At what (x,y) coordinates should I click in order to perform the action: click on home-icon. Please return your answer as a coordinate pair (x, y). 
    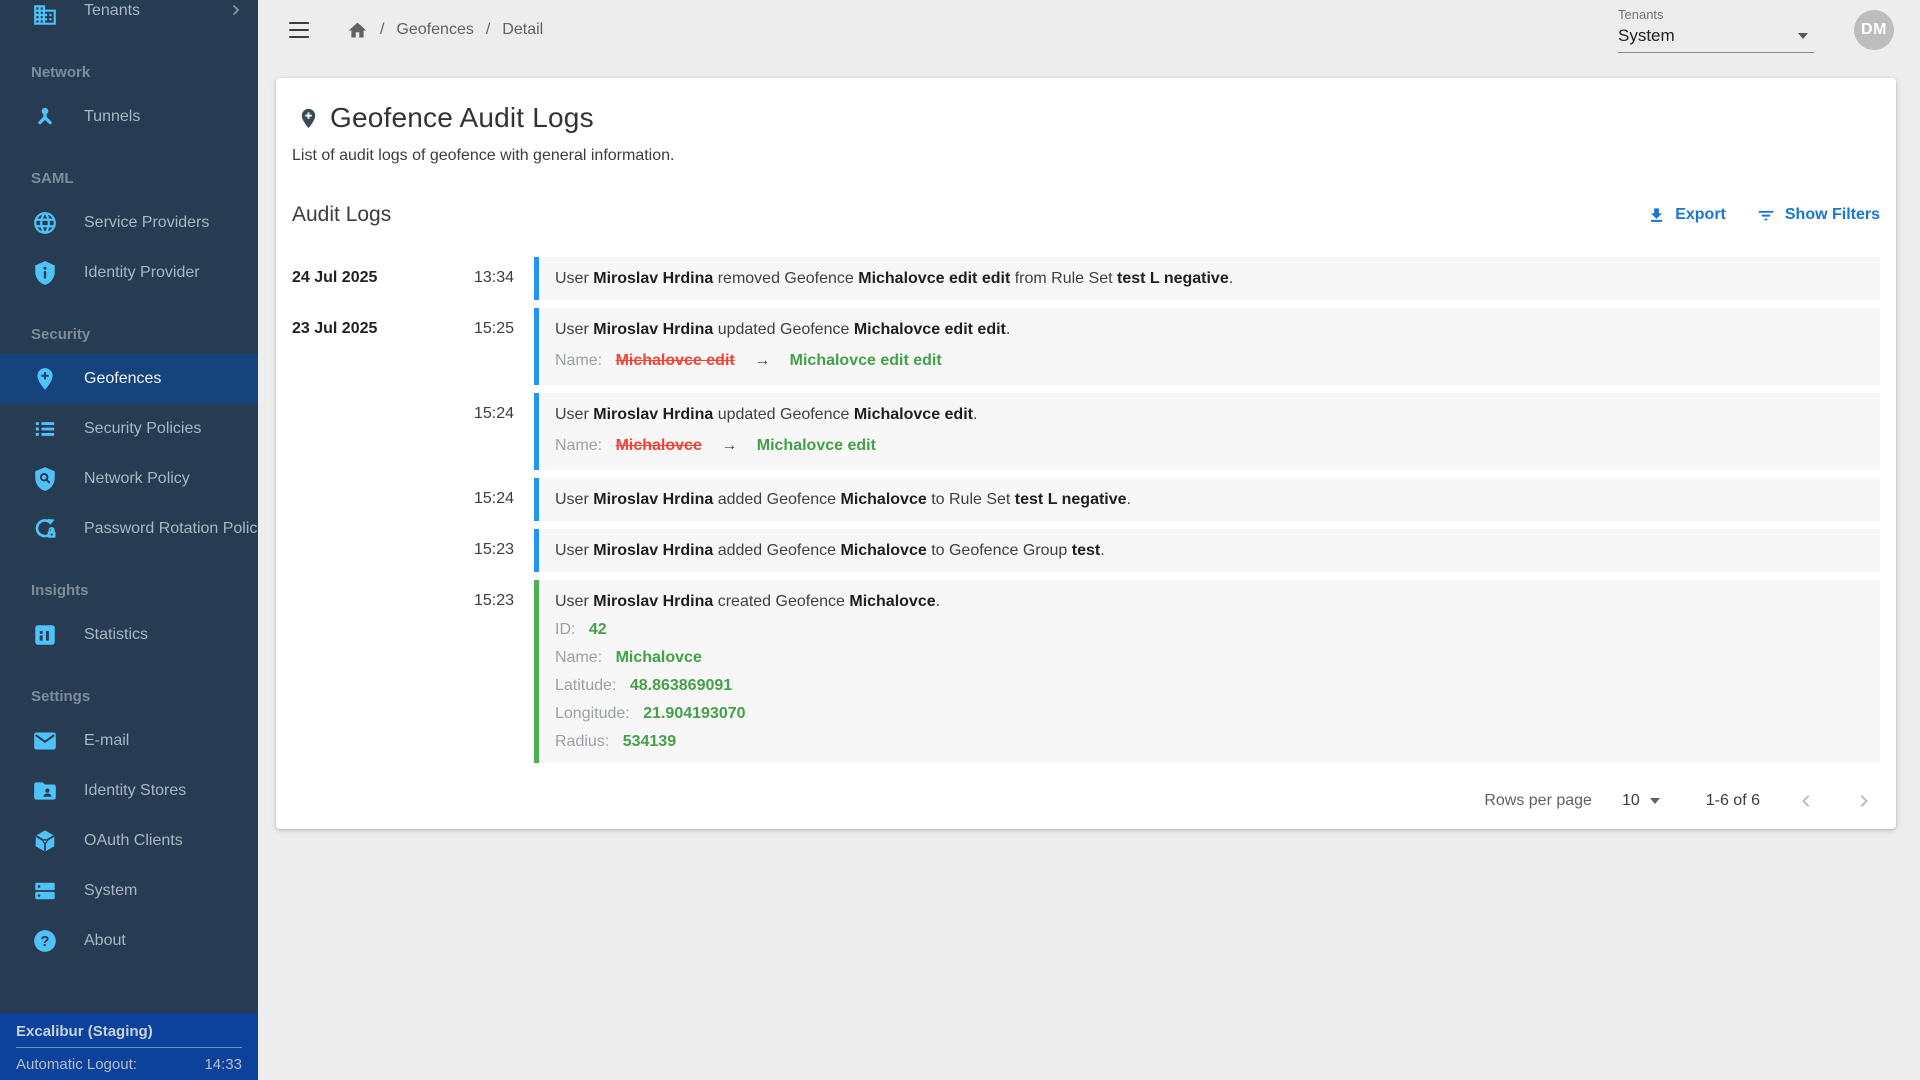
    Looking at the image, I should click on (357, 30).